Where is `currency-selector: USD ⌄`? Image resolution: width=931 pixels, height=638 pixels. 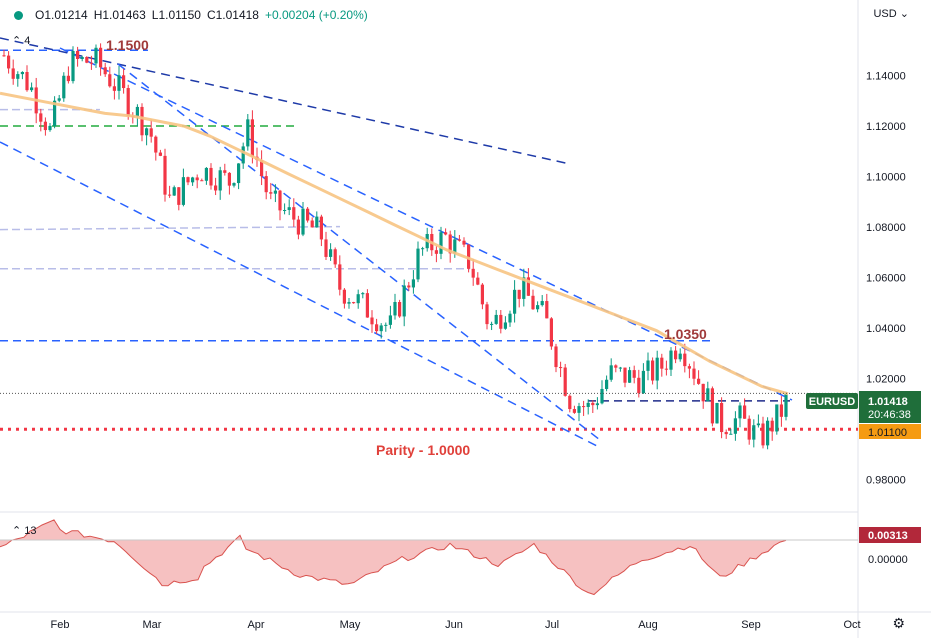 currency-selector: USD ⌄ is located at coordinates (891, 13).